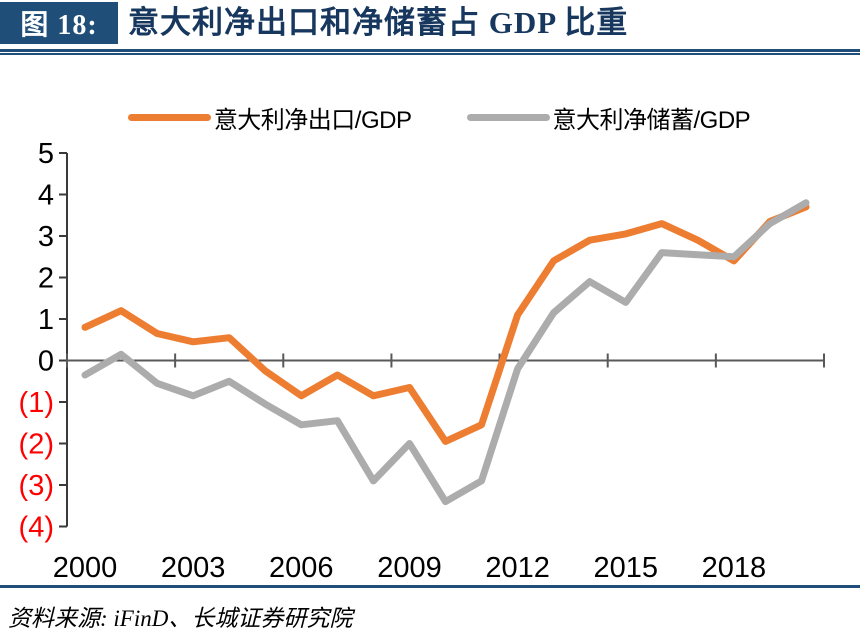 The width and height of the screenshot is (860, 635). What do you see at coordinates (46, 196) in the screenshot?
I see `y-axis-tick-label: 4` at bounding box center [46, 196].